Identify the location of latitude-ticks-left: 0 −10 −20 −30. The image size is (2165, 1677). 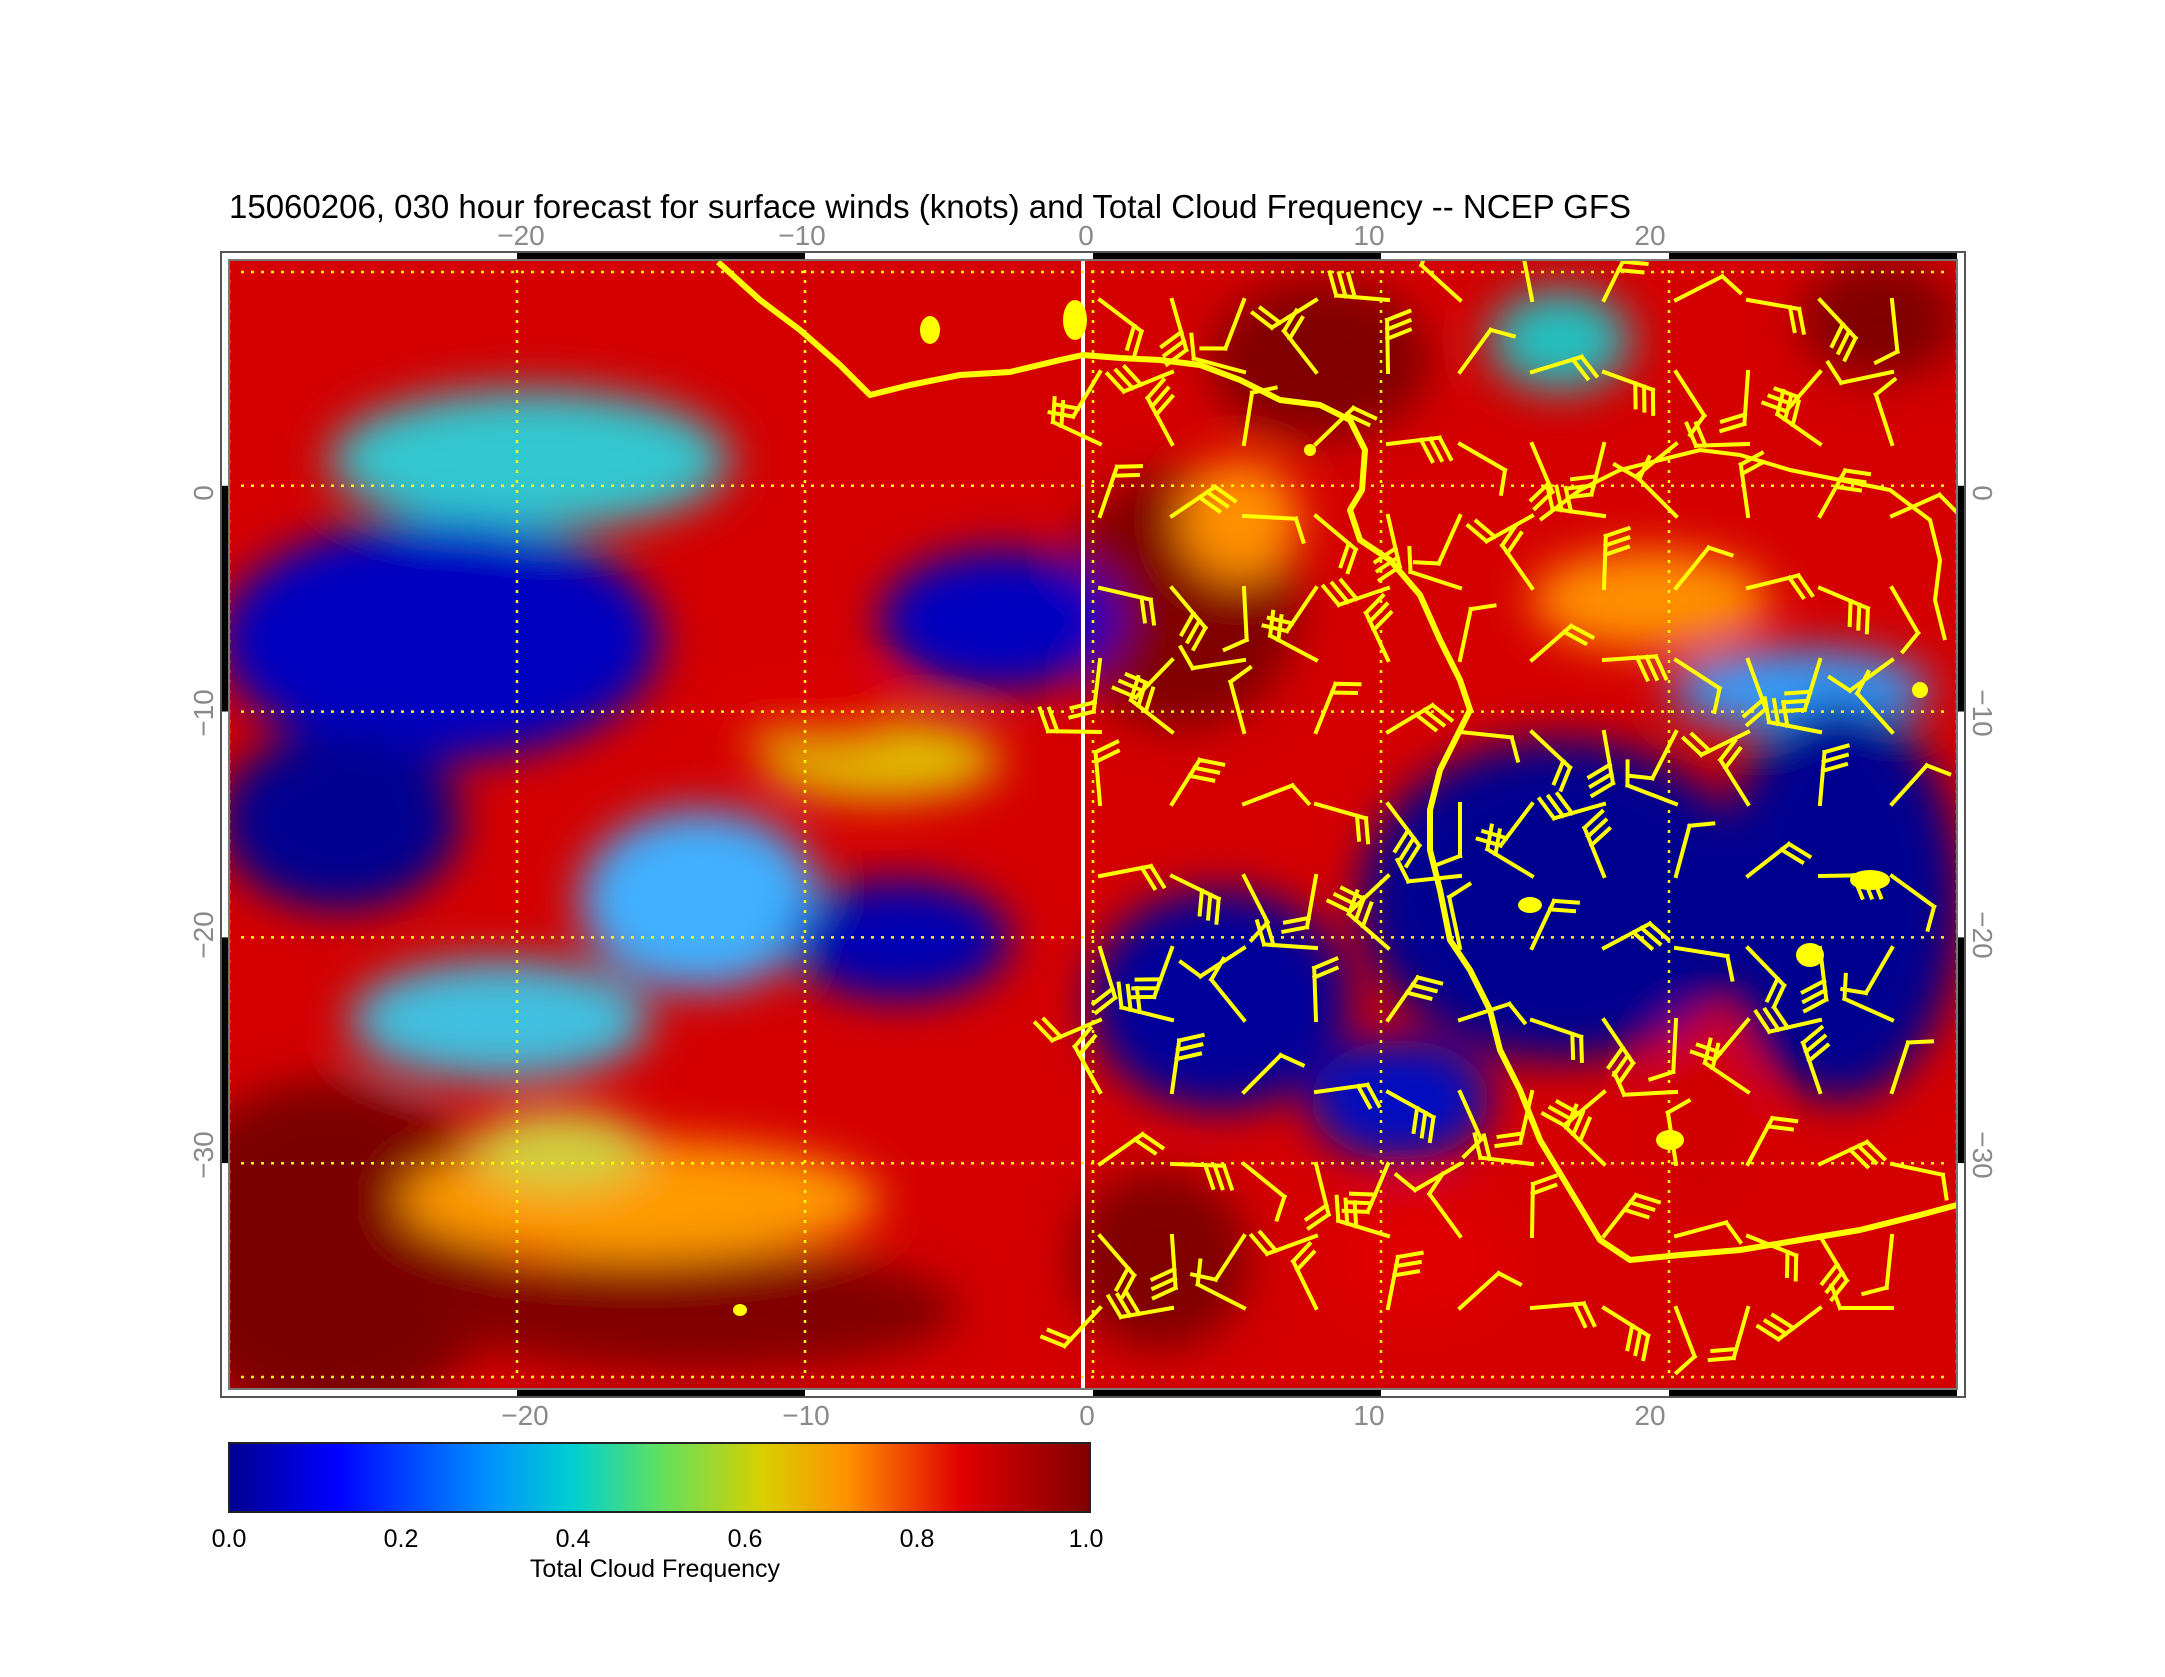
(203, 832).